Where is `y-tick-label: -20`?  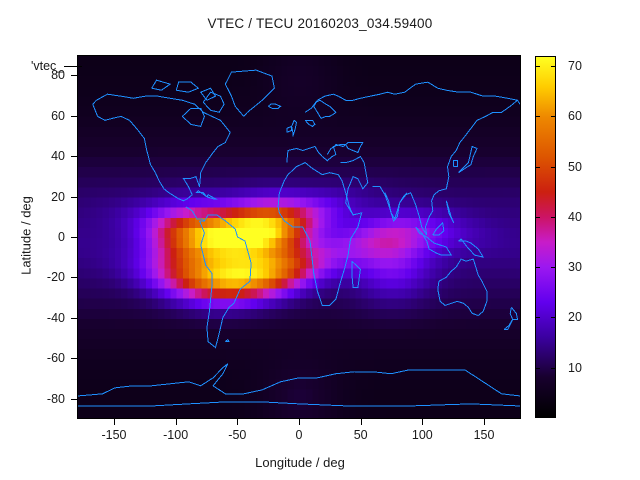
y-tick-label: -20 is located at coordinates (55, 277).